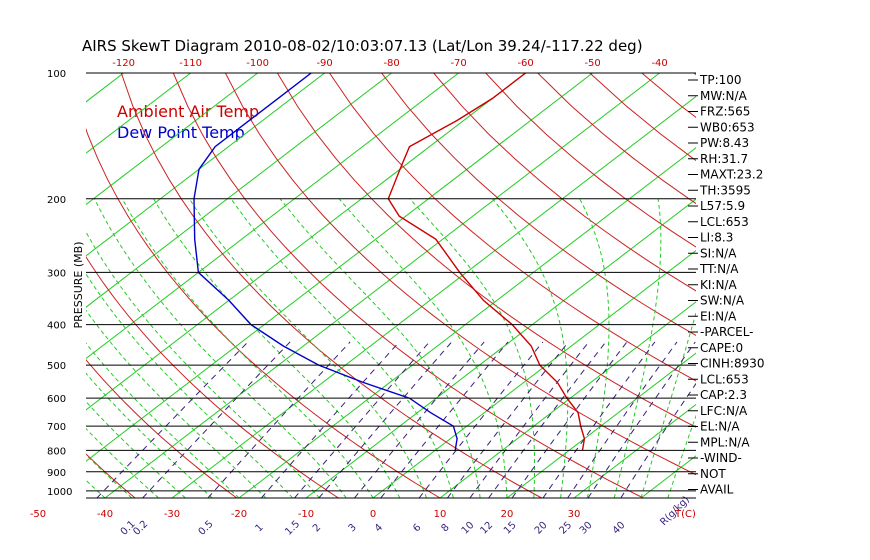 Image resolution: width=870 pixels, height=560 pixels. Describe the element at coordinates (722, 301) in the screenshot. I see `index-label: SW:N/A` at that location.